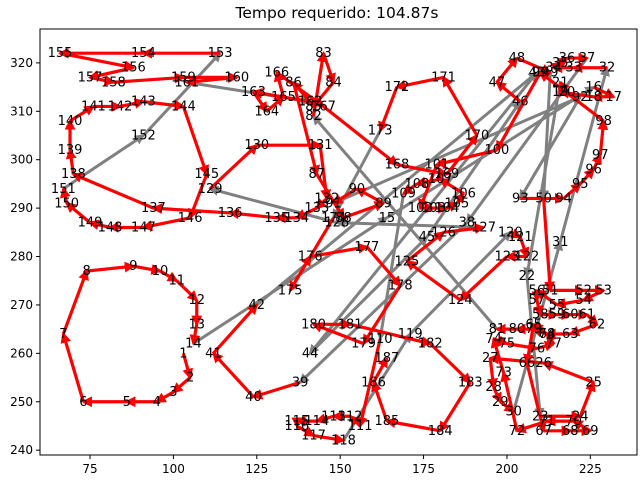 The width and height of the screenshot is (640, 480). I want to click on point-label: 73, so click(503, 373).